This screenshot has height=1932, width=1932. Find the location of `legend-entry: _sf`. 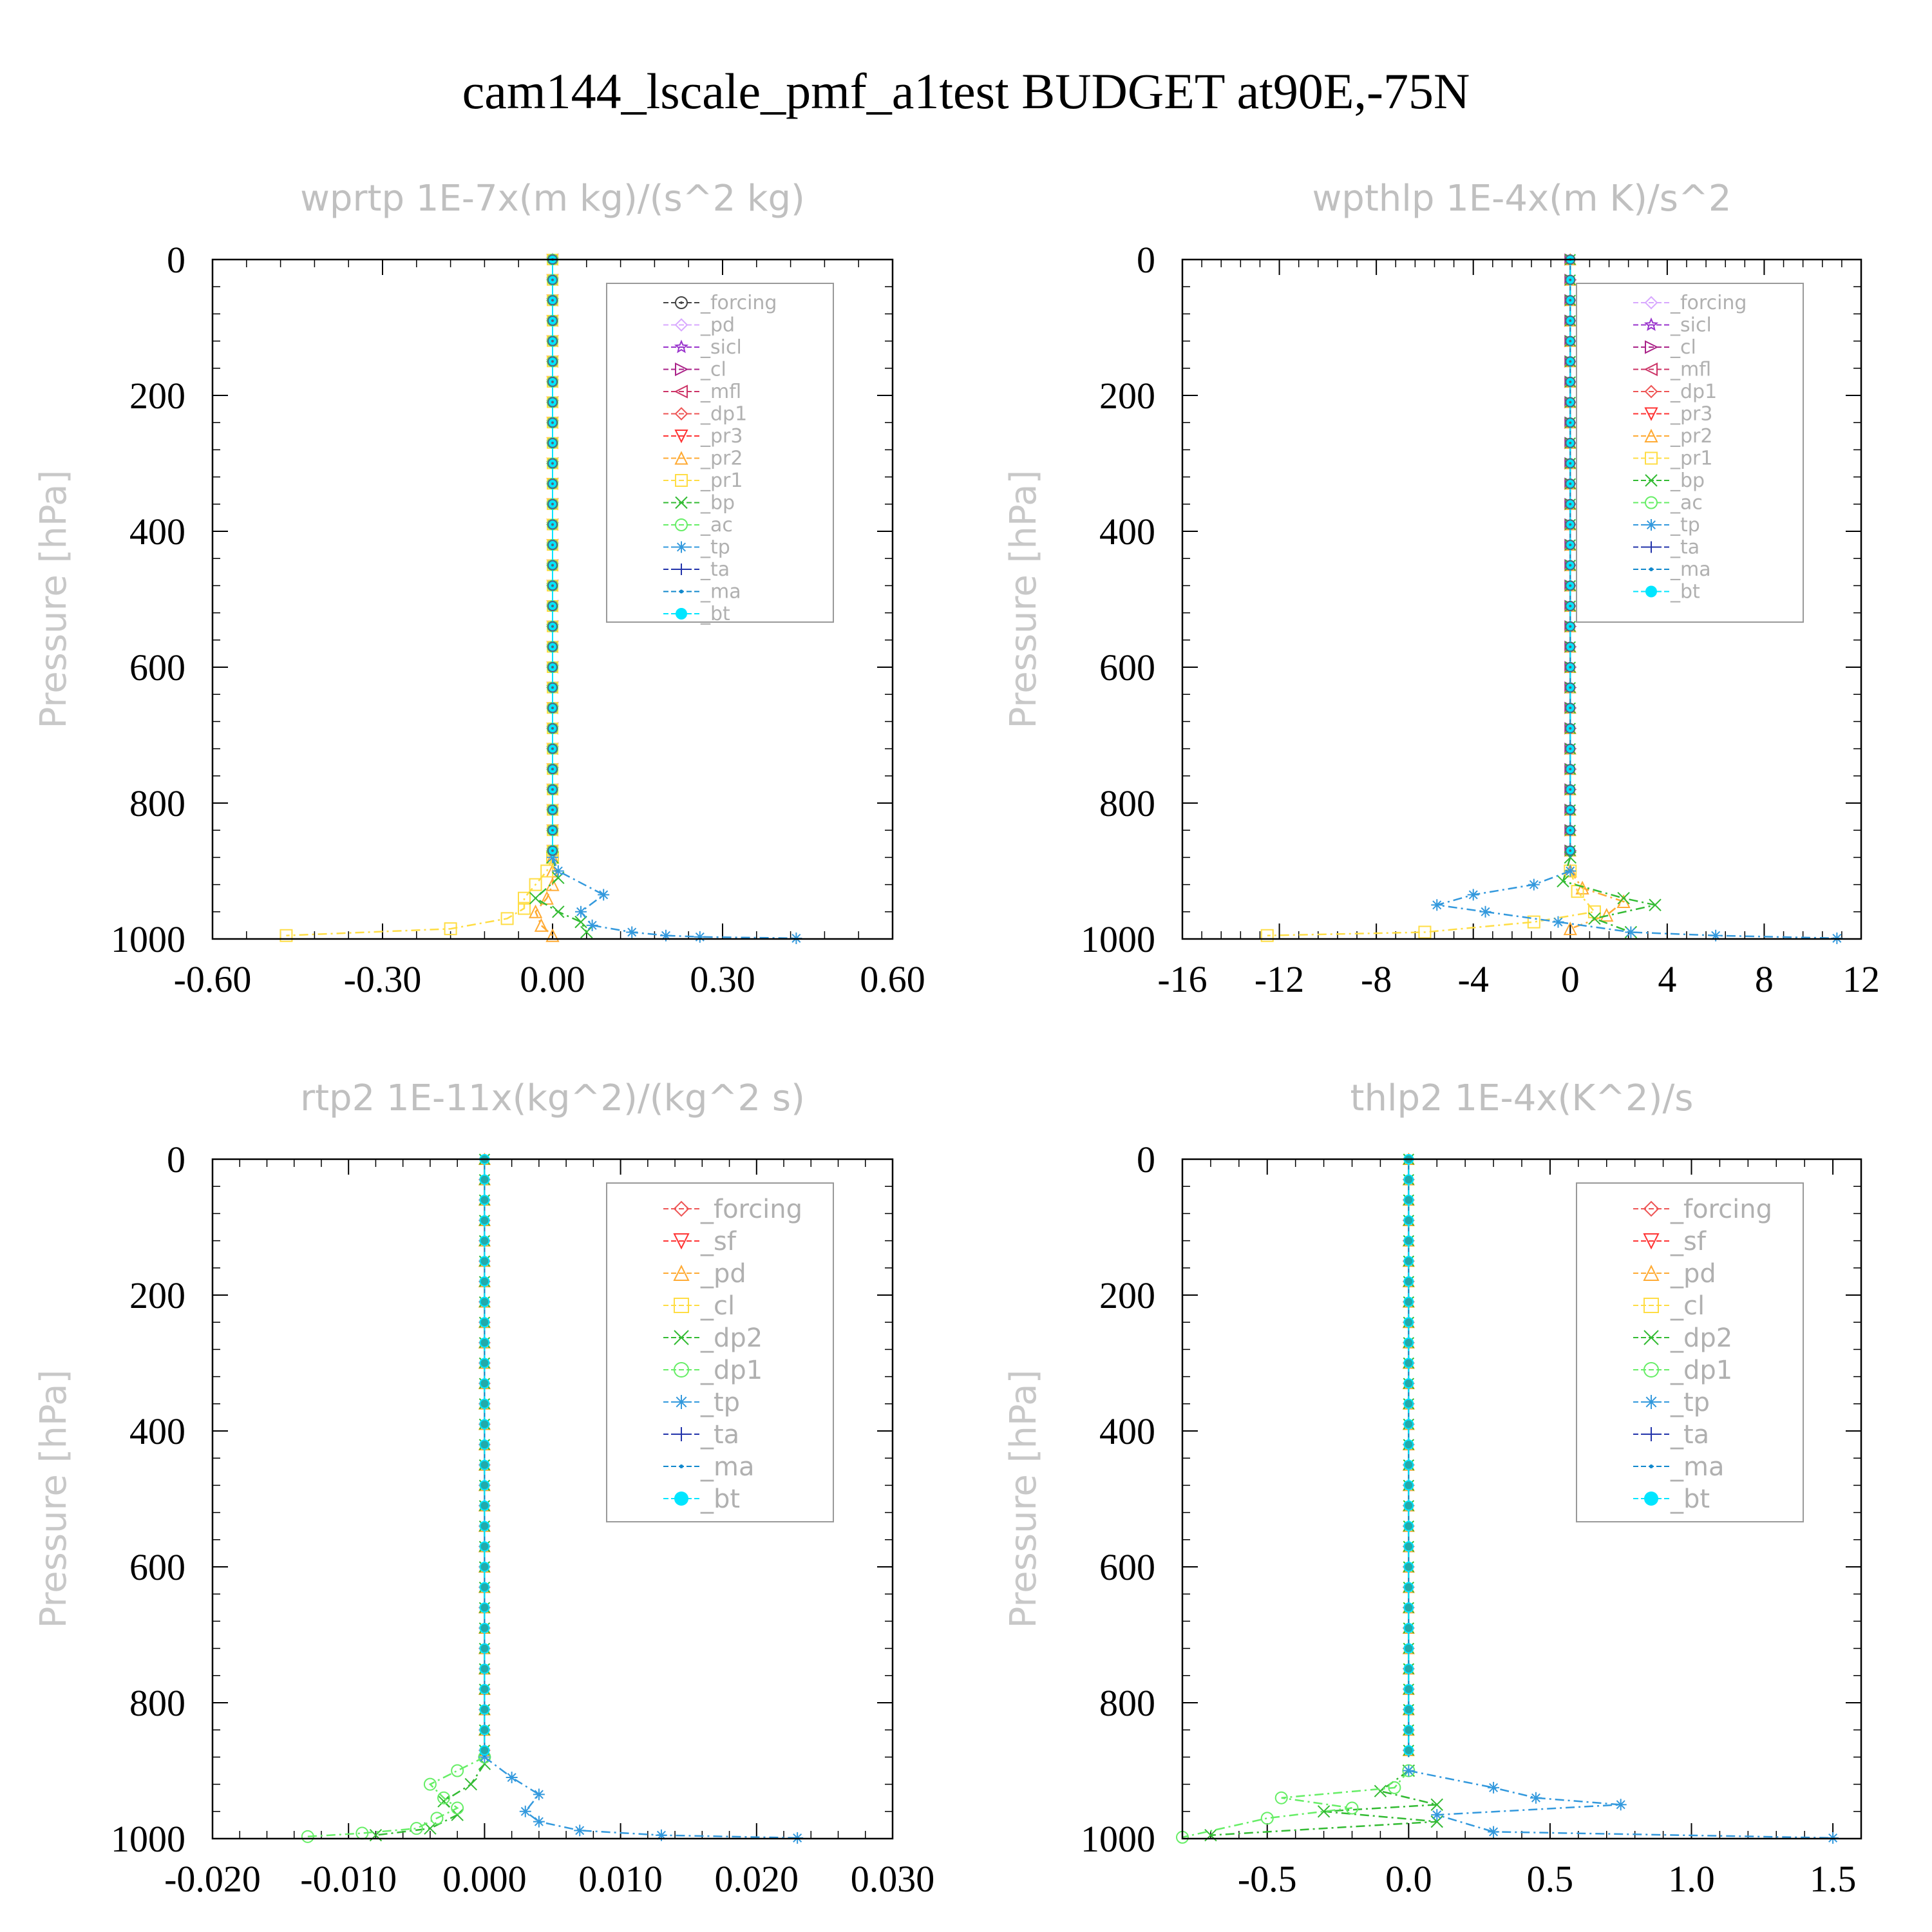

legend-entry: _sf is located at coordinates (700, 1241).